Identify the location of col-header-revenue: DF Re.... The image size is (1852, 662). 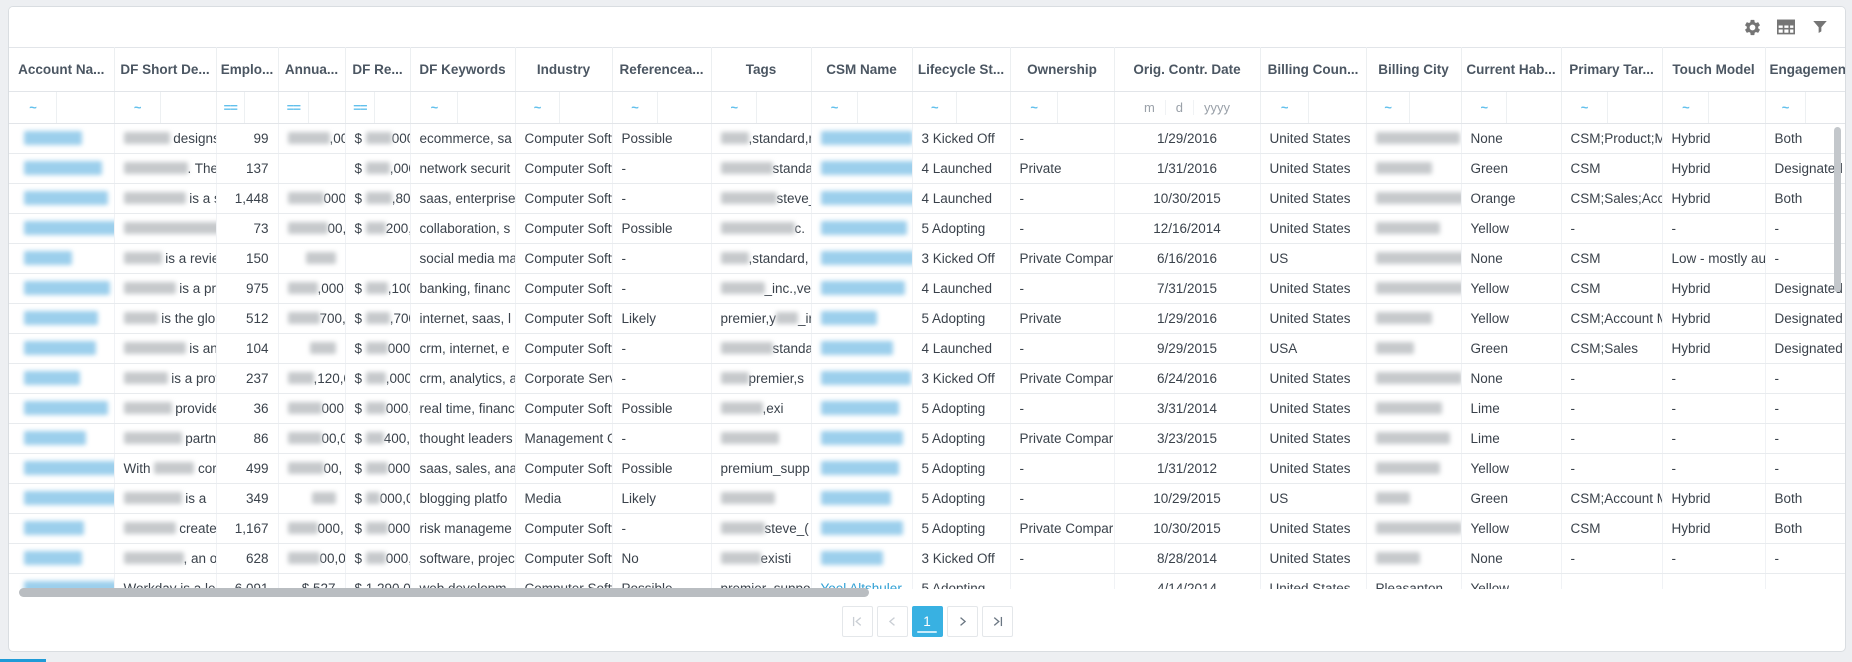
(378, 69).